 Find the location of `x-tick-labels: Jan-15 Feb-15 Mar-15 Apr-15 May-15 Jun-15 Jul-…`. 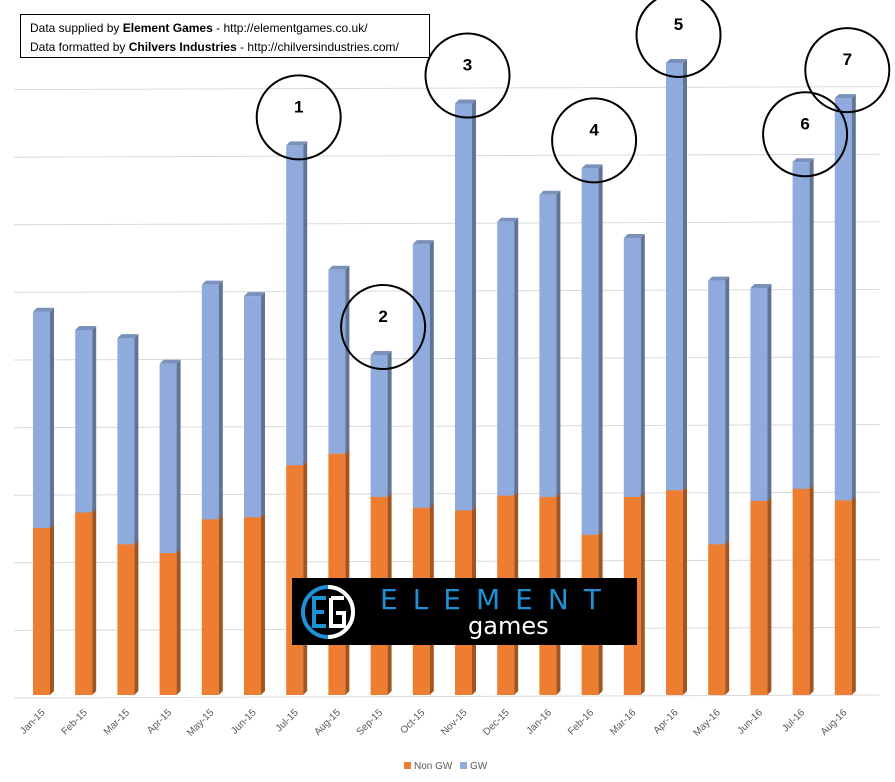

x-tick-labels: Jan-15 Feb-15 Mar-15 Apr-15 May-15 Jun-15 Jul-… is located at coordinates (434, 723).